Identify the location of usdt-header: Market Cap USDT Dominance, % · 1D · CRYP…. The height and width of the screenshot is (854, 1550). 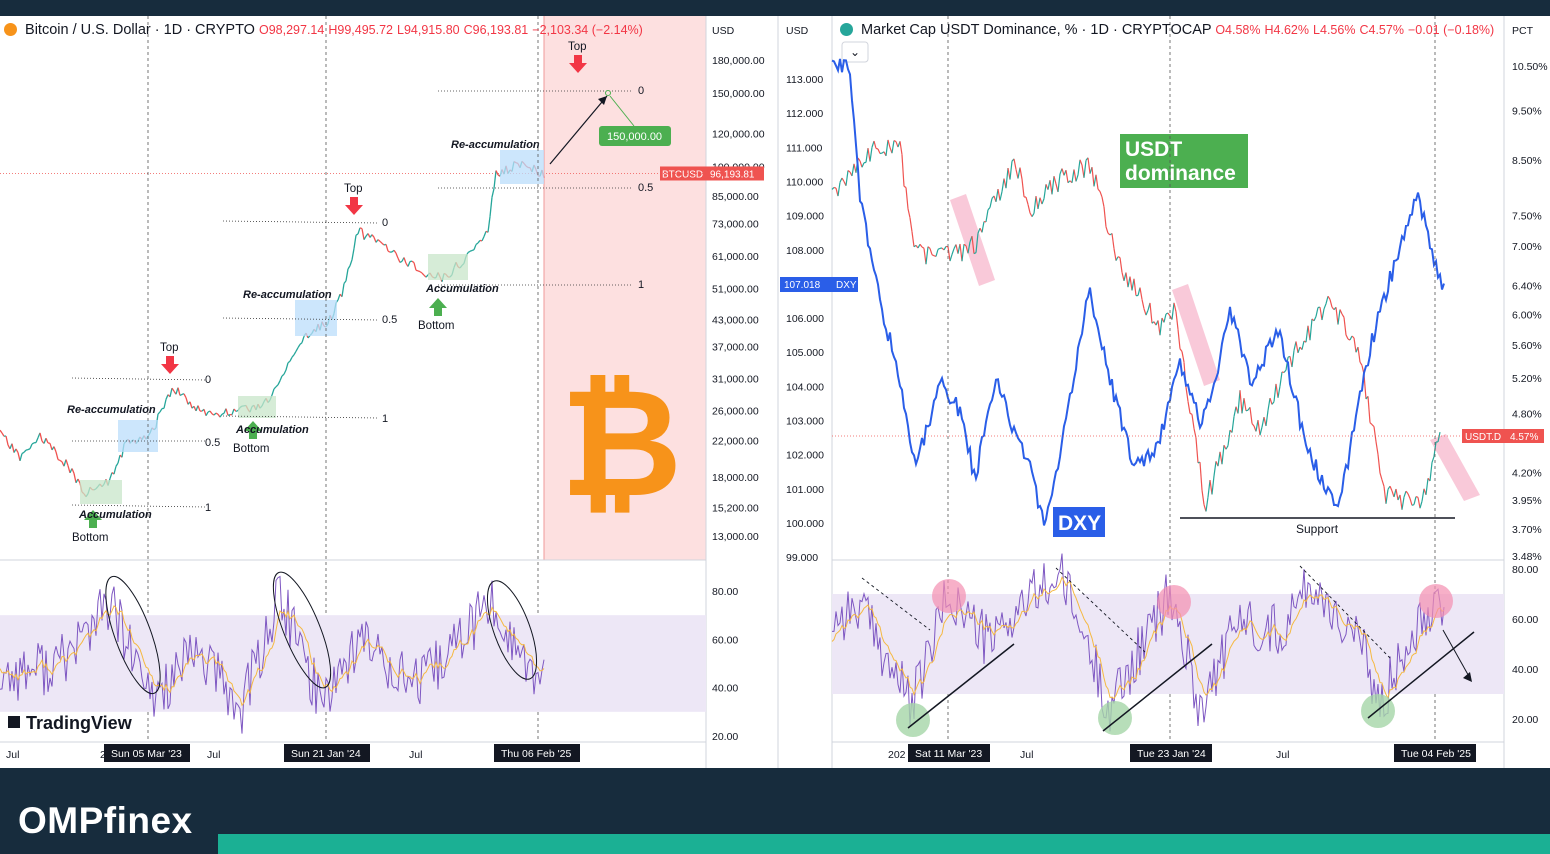
(1167, 30).